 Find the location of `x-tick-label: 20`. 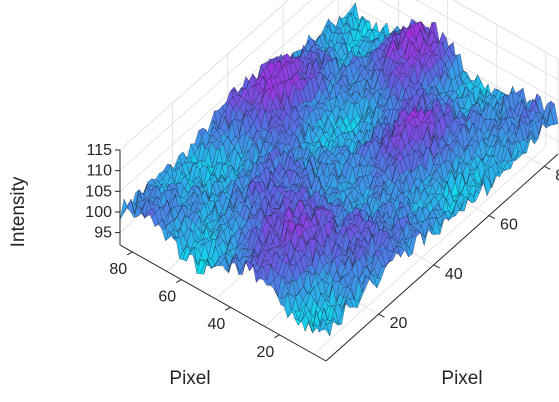

x-tick-label: 20 is located at coordinates (266, 352).